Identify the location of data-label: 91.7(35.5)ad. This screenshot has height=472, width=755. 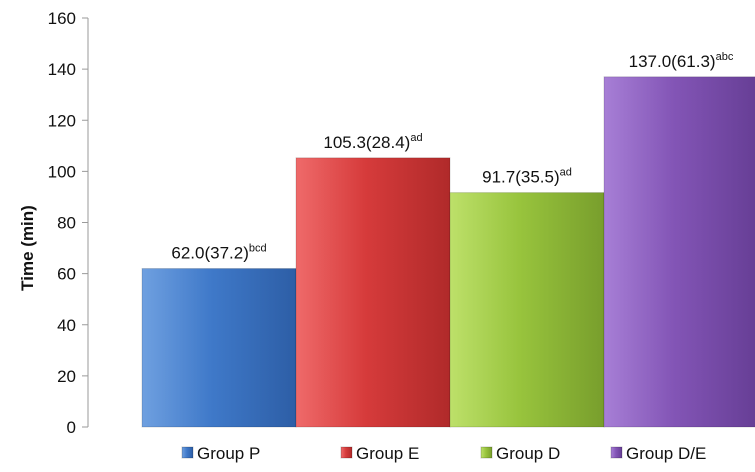
(527, 177).